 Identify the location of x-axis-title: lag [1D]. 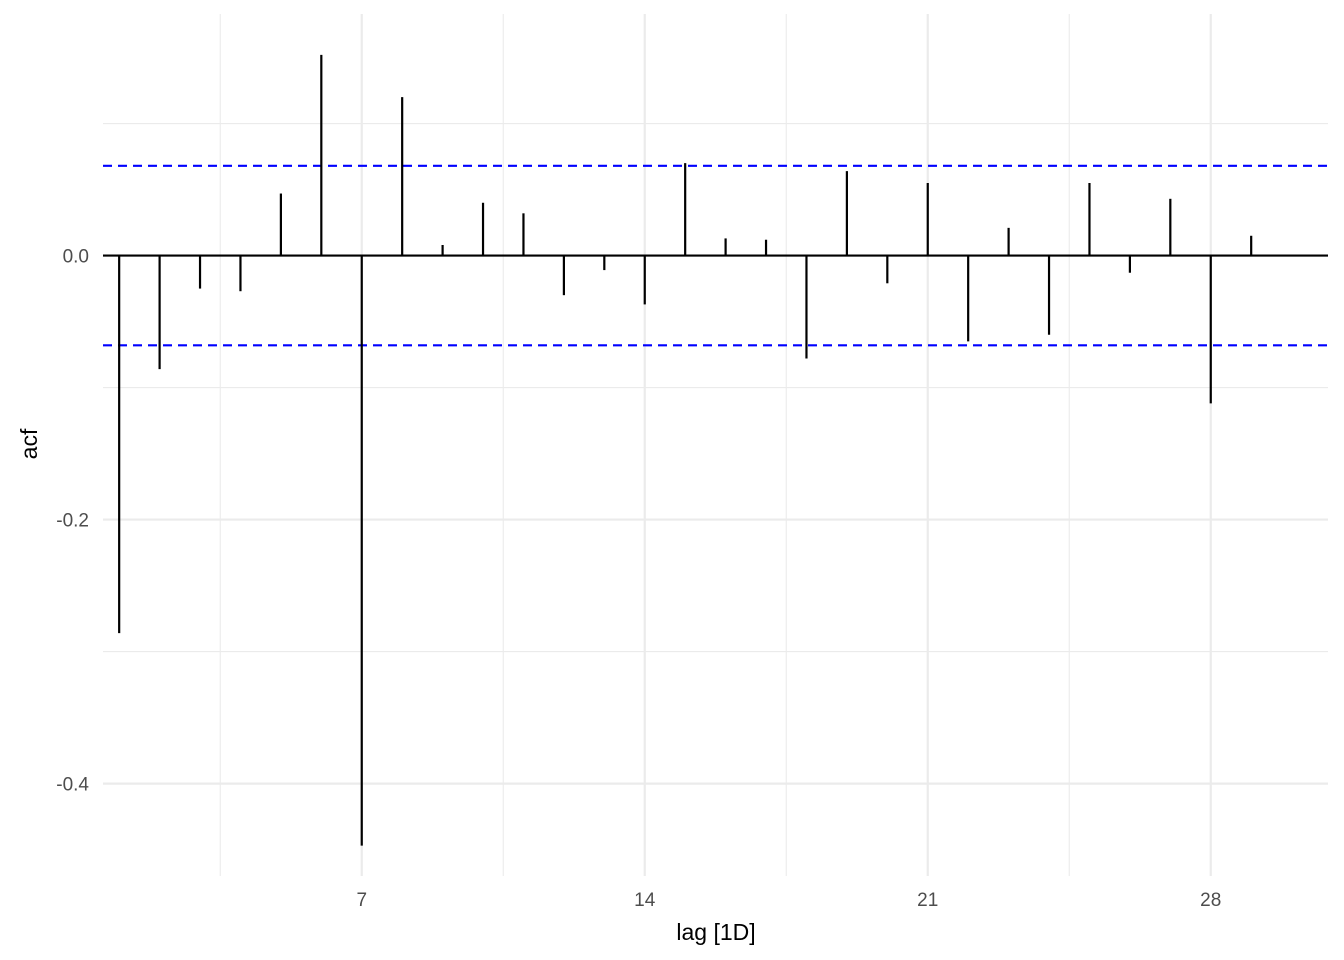
(715, 932).